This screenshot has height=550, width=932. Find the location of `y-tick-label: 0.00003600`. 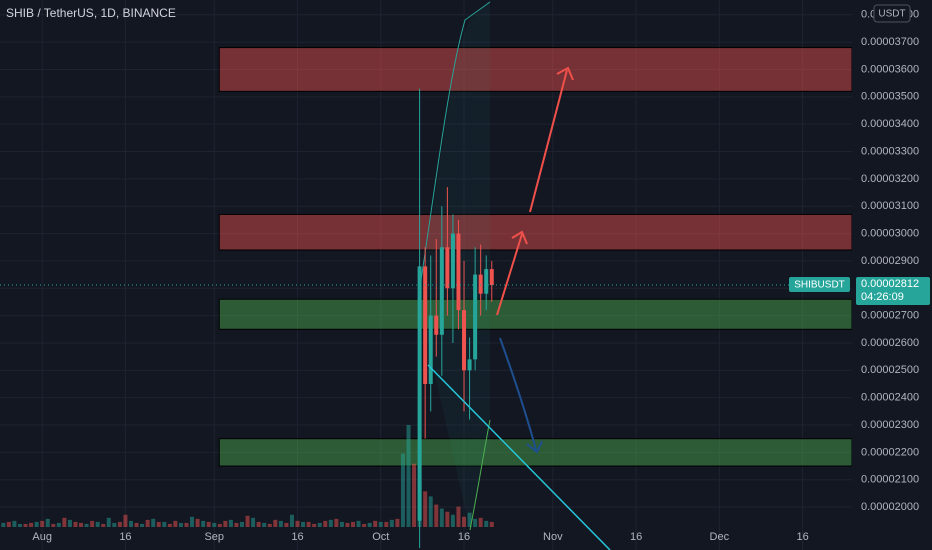

y-tick-label: 0.00003600 is located at coordinates (890, 69).